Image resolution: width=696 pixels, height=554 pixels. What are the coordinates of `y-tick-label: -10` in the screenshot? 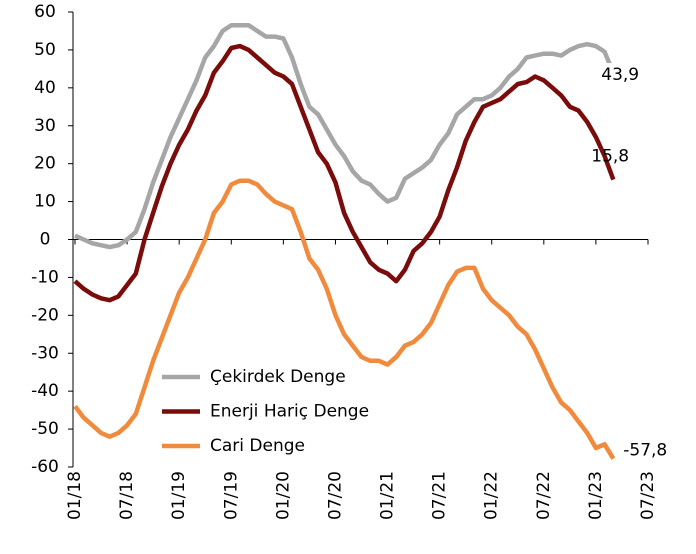 It's located at (45, 277).